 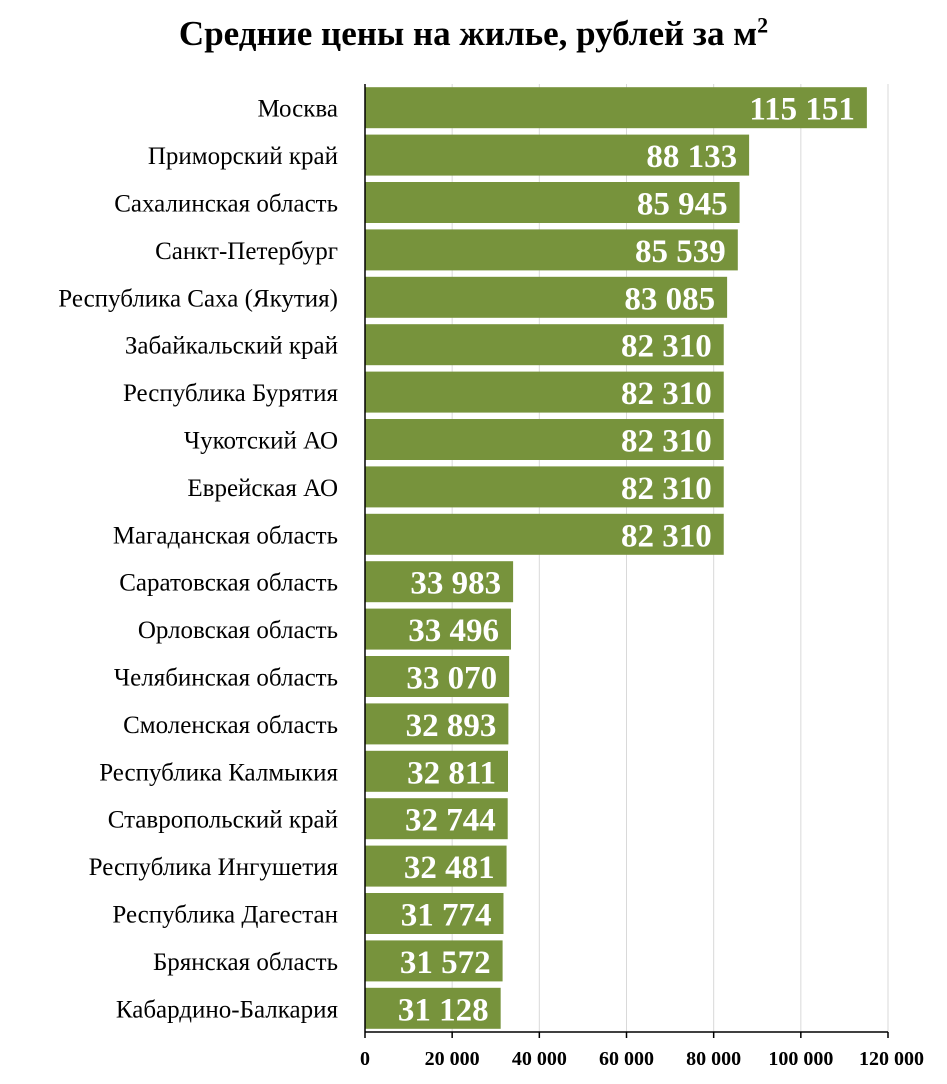 What do you see at coordinates (231, 393) in the screenshot?
I see `category-label: Республика Бурятия` at bounding box center [231, 393].